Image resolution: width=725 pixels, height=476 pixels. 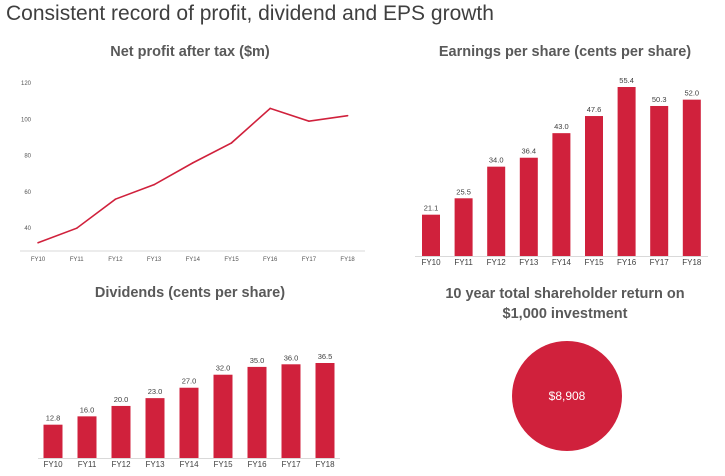 What do you see at coordinates (497, 262) in the screenshot?
I see `eps-xtick-FY12: FY12` at bounding box center [497, 262].